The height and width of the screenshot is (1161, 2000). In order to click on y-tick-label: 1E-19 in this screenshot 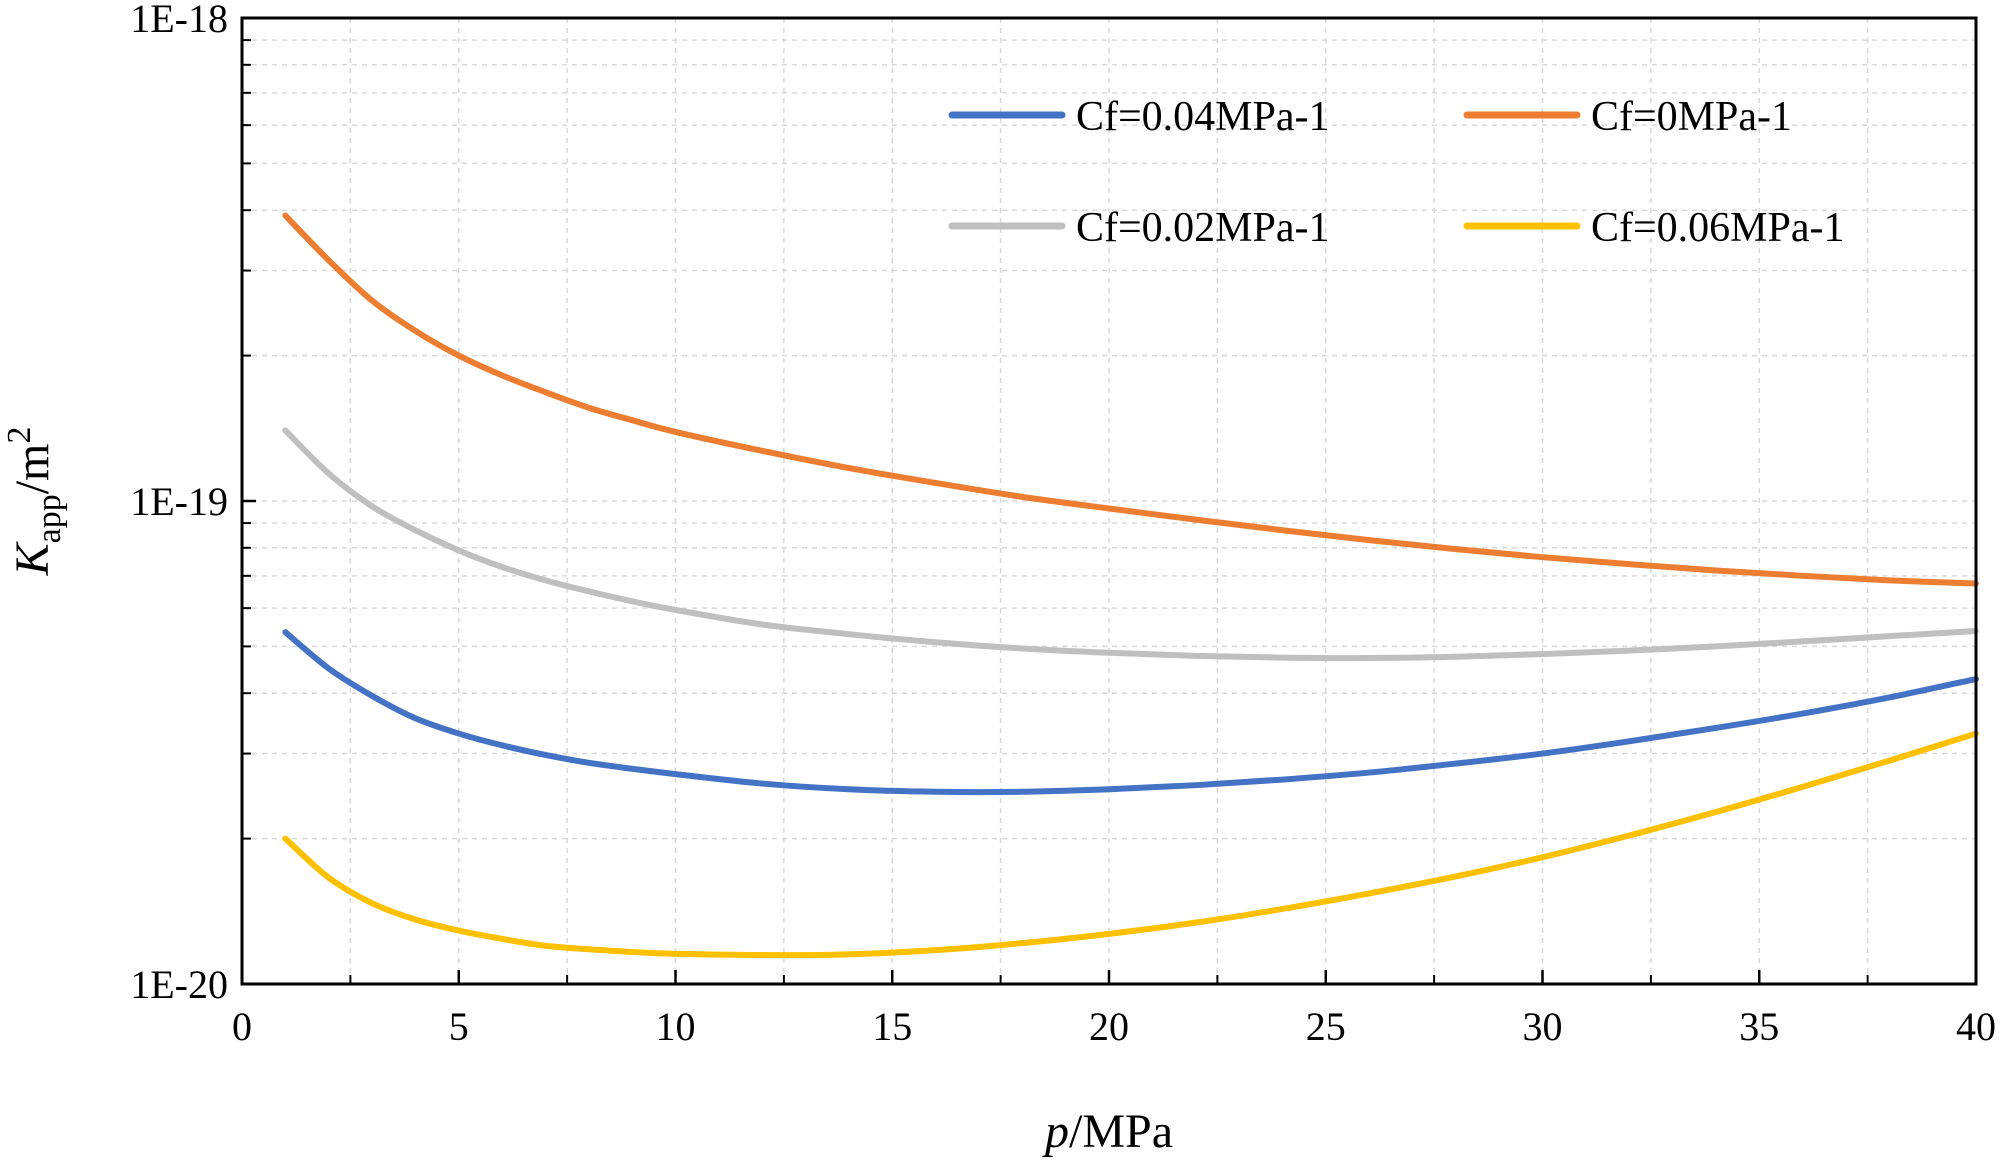, I will do `click(179, 501)`.